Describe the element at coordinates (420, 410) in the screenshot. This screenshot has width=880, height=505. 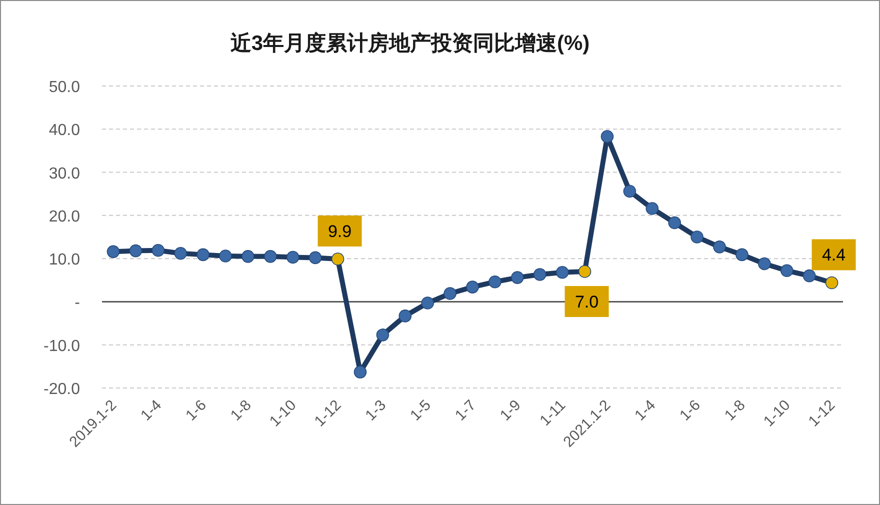
I see `x-tick-label: 1-5` at that location.